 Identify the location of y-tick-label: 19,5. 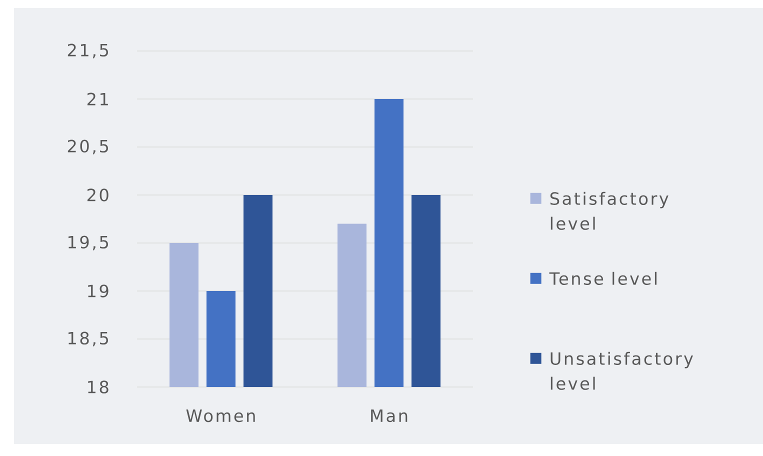
(88, 243).